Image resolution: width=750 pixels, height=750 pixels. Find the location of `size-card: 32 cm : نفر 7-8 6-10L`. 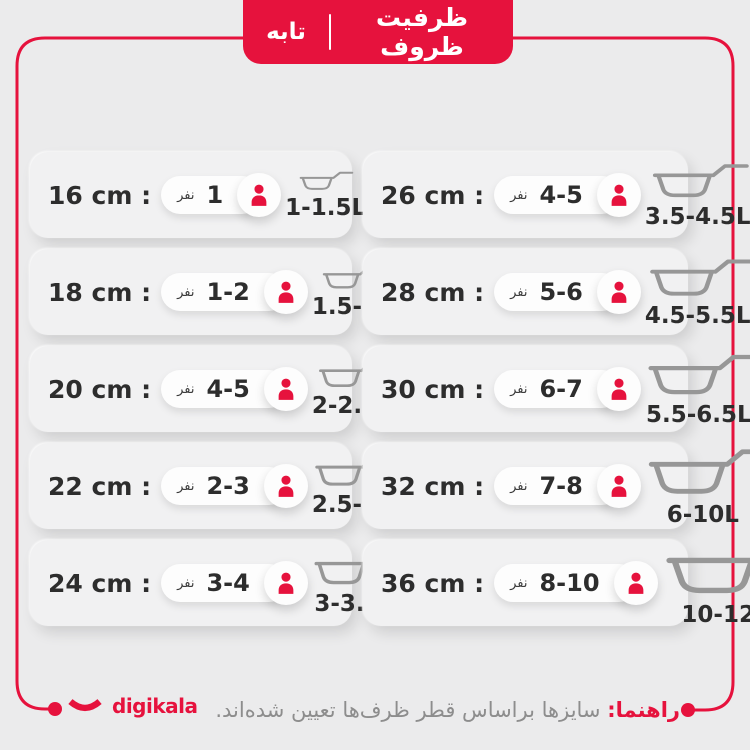

size-card: 32 cm : نفر 7-8 6-10L is located at coordinates (556, 486).